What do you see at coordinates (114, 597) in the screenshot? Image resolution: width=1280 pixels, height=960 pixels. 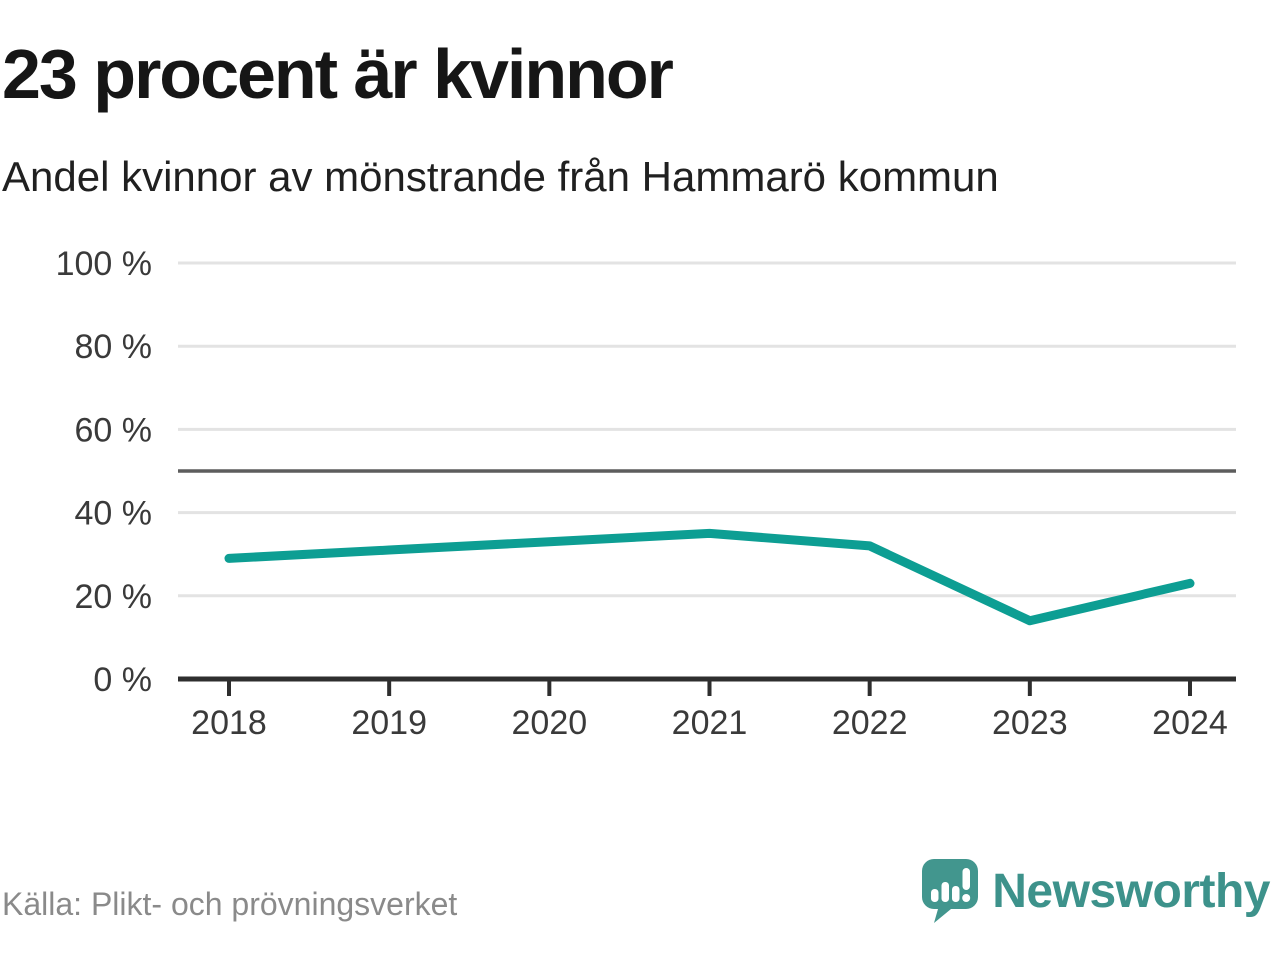 I see `y-tick-label: 20 %` at bounding box center [114, 597].